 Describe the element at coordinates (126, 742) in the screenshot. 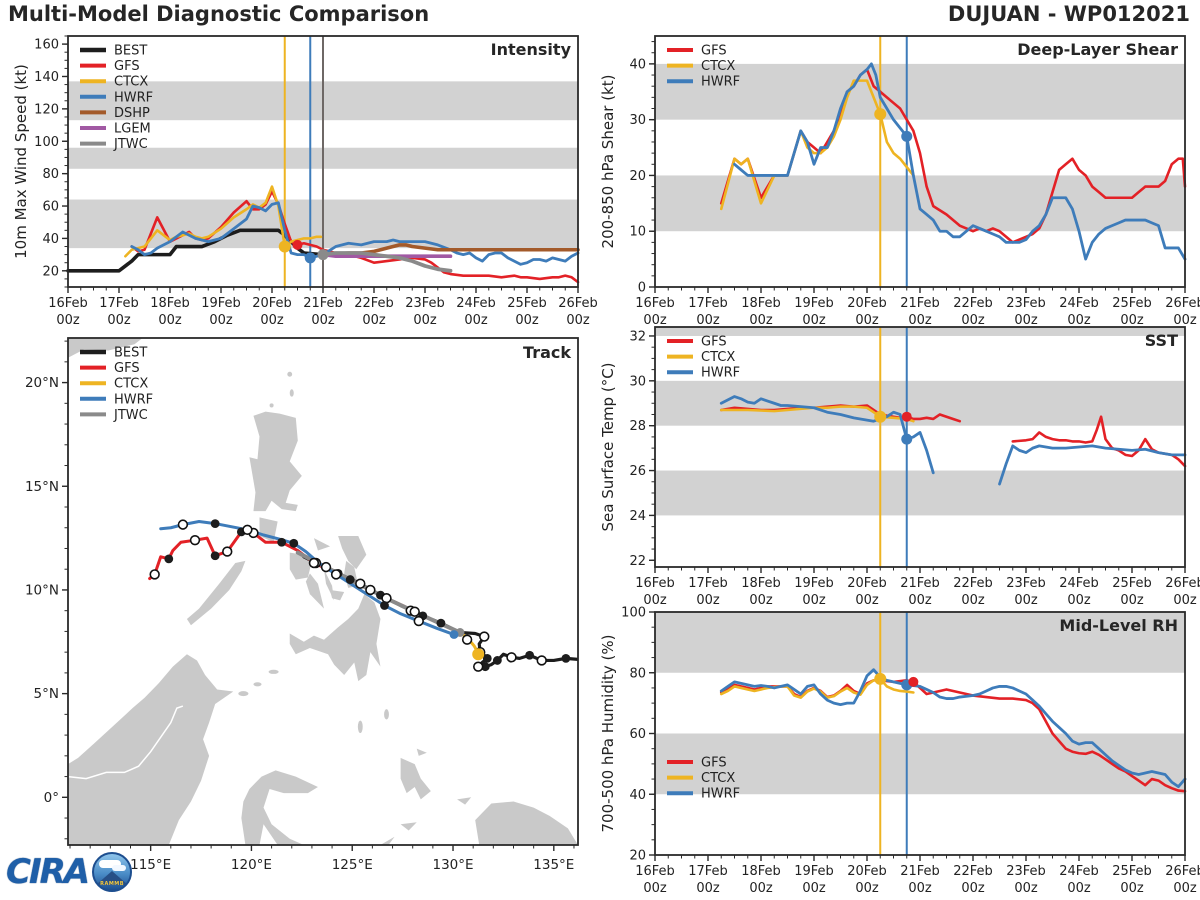

I see `country-border` at that location.